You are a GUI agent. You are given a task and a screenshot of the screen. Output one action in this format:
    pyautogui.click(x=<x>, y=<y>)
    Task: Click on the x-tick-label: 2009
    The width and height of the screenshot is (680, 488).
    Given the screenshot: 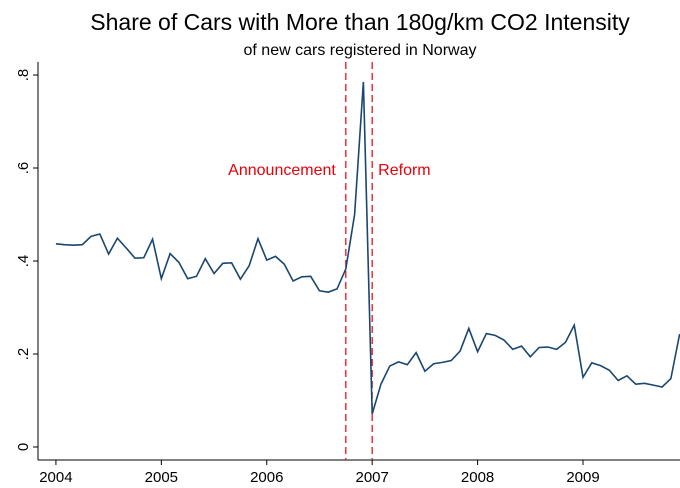 What is the action you would take?
    pyautogui.click(x=582, y=477)
    